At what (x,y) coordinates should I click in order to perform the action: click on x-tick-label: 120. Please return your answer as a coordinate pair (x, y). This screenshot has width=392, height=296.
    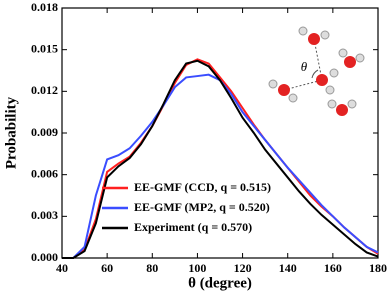
    Looking at the image, I should click on (243, 268).